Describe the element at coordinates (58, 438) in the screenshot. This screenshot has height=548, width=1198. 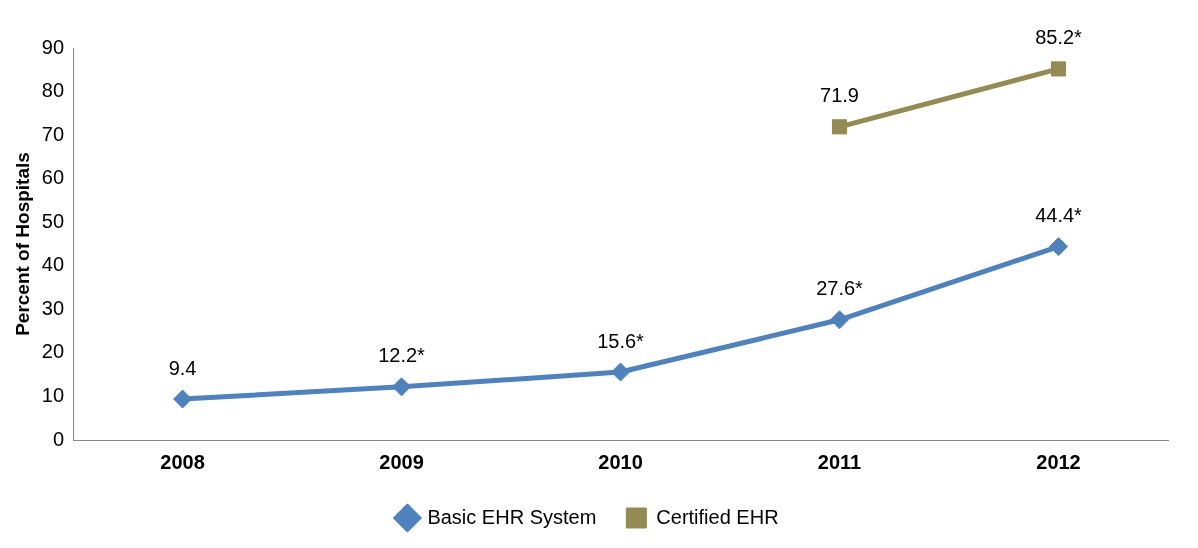
I see `y-tick-label: 0` at that location.